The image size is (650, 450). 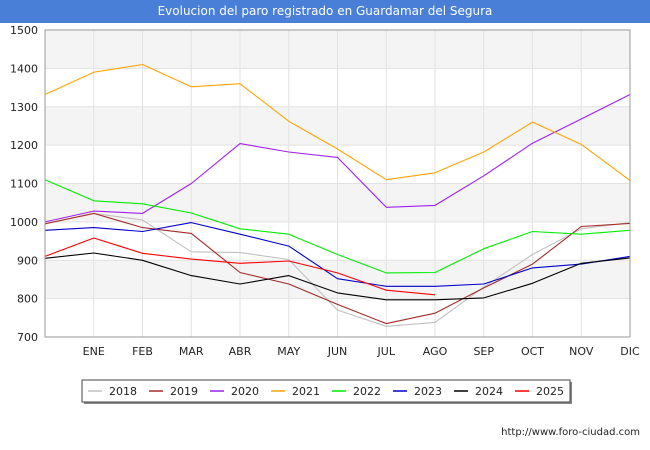 What do you see at coordinates (532, 351) in the screenshot?
I see `x-tick-label: OCT` at bounding box center [532, 351].